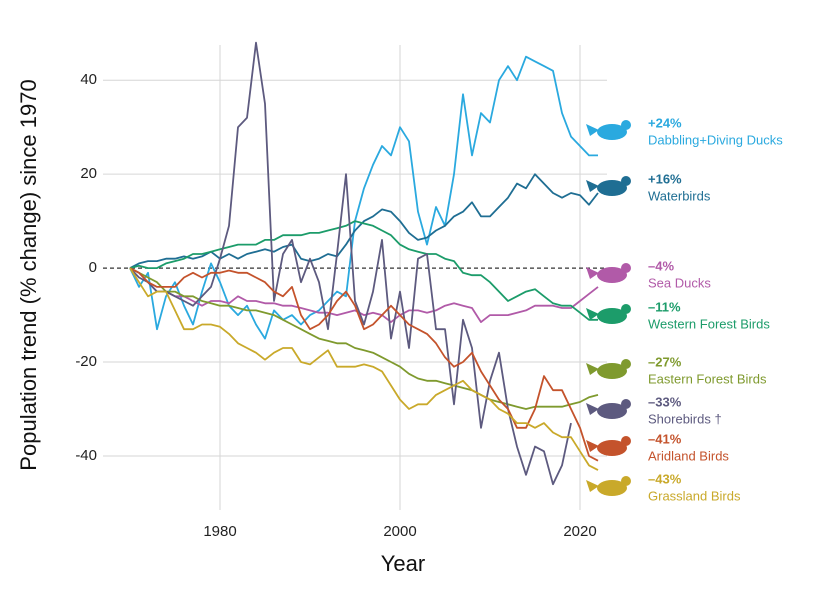 This screenshot has width=820, height=594. What do you see at coordinates (86, 455) in the screenshot?
I see `y-tick-label: -40` at bounding box center [86, 455].